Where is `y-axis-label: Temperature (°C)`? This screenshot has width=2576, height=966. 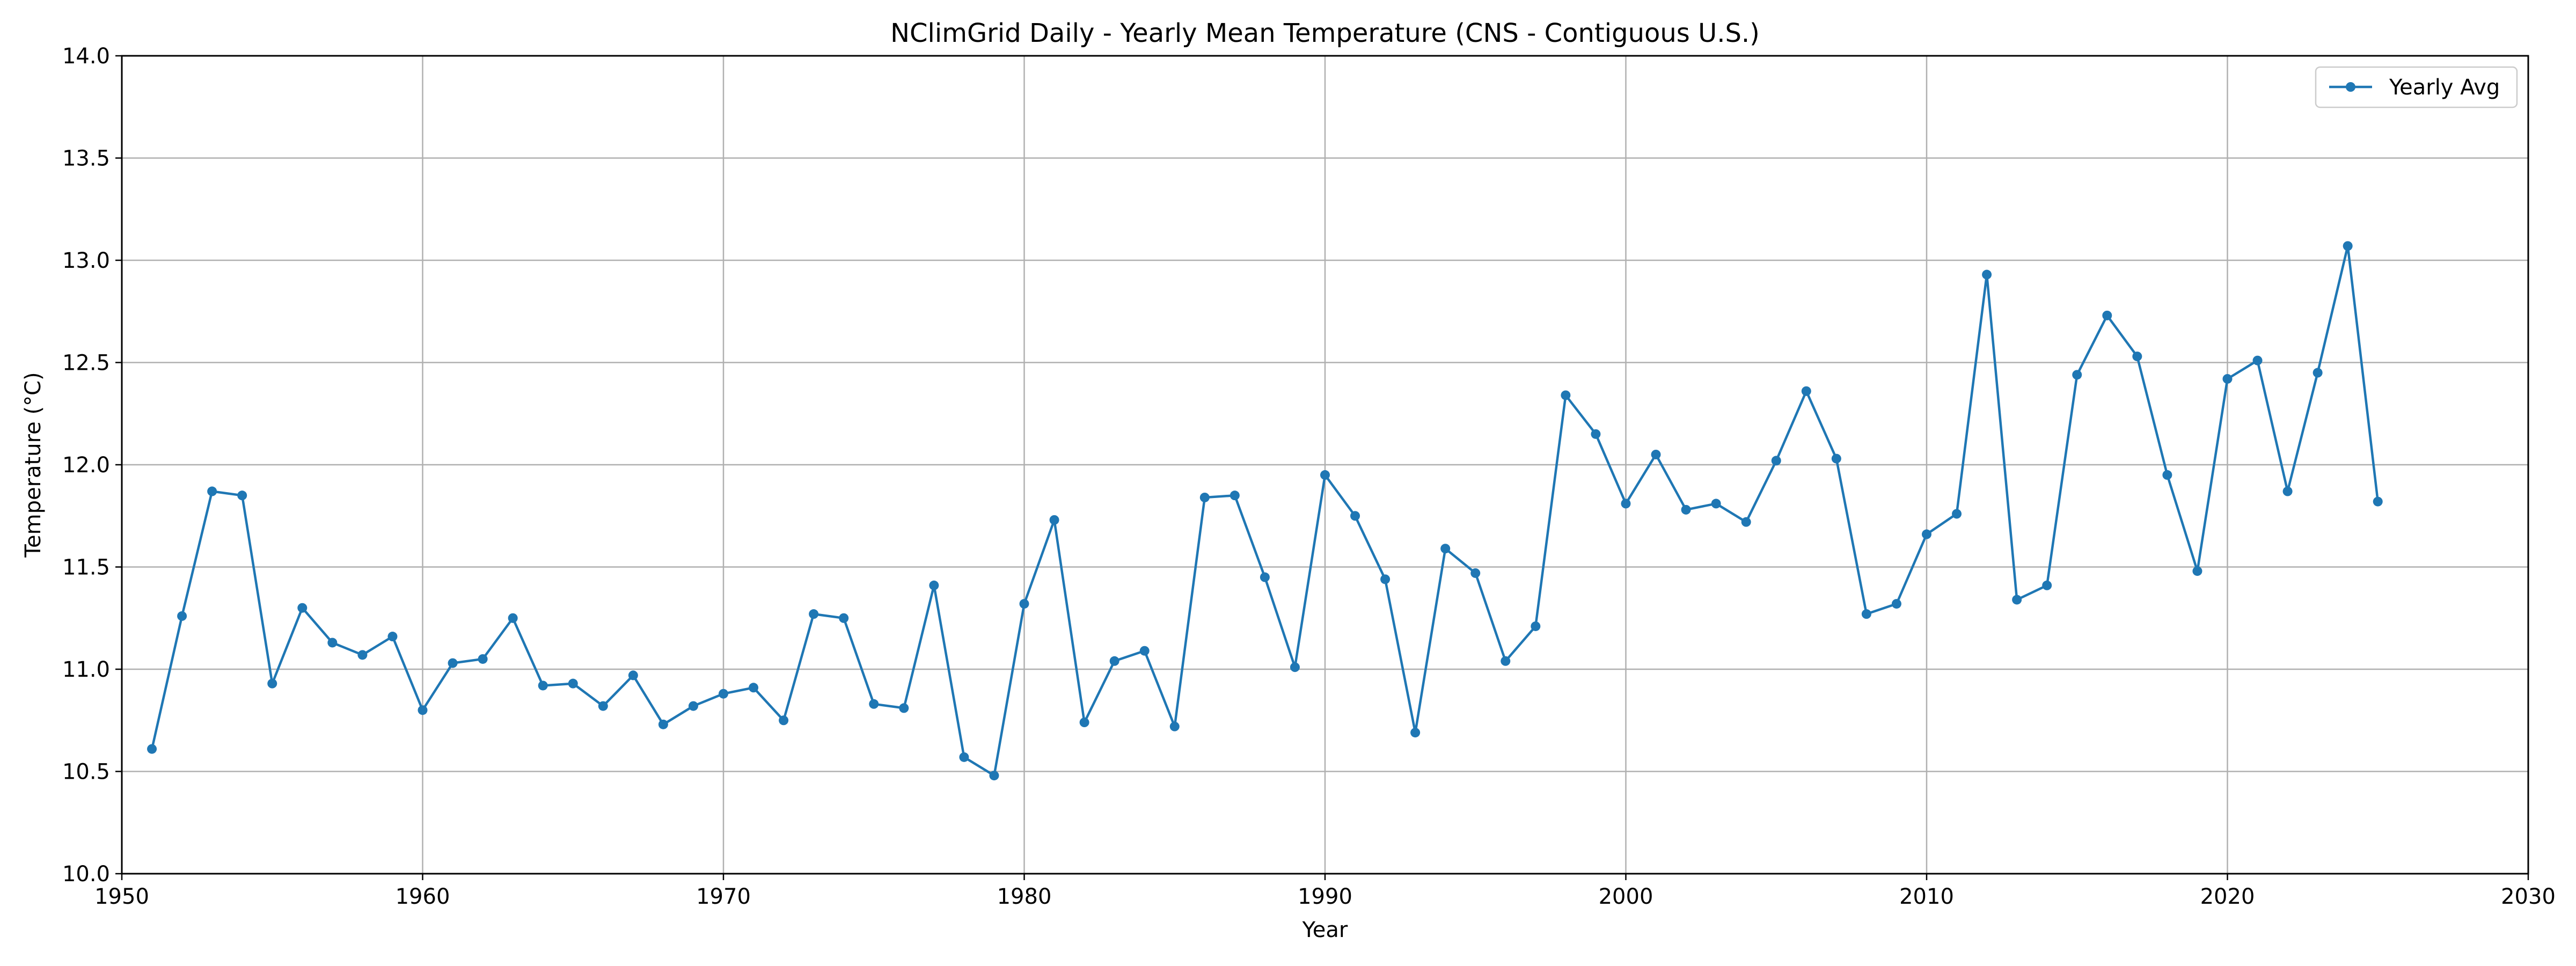
y-axis-label: Temperature (°C) is located at coordinates (33, 465).